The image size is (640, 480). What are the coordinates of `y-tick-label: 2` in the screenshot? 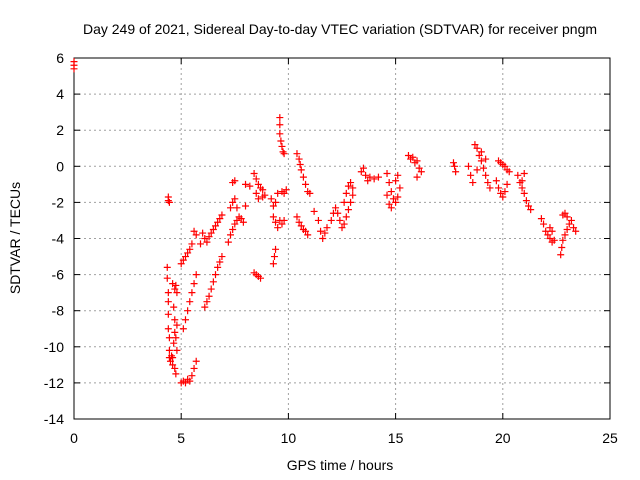 It's located at (60, 130).